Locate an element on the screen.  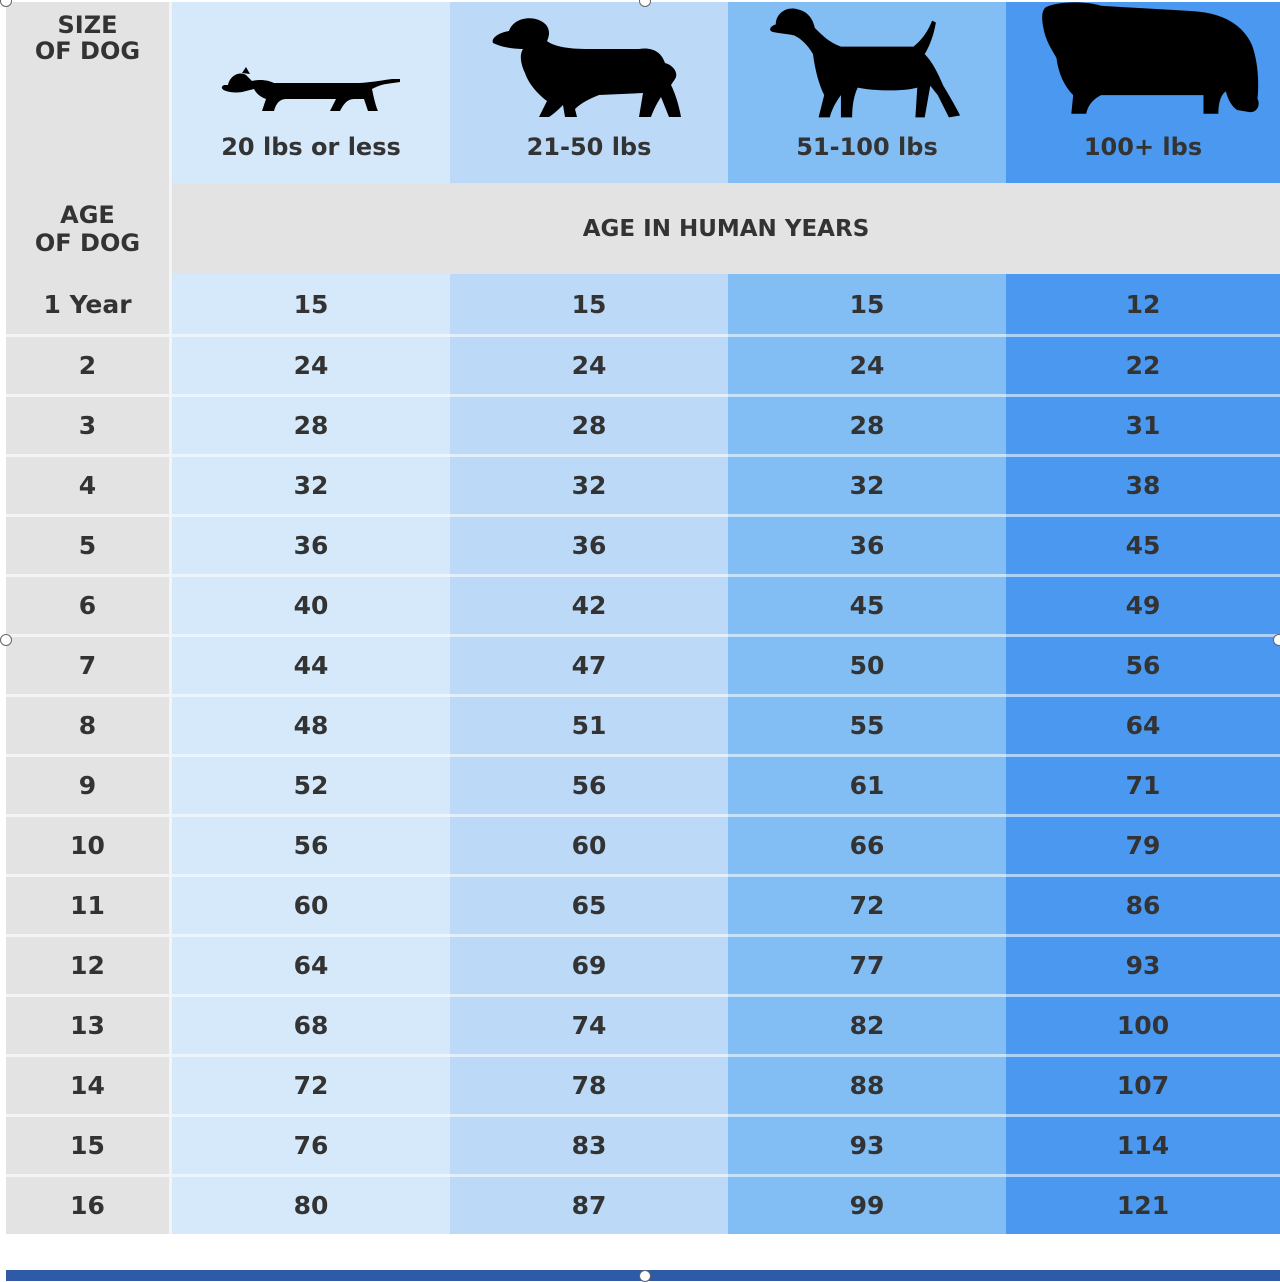
human-age-cell: 87 is located at coordinates (589, 1204).